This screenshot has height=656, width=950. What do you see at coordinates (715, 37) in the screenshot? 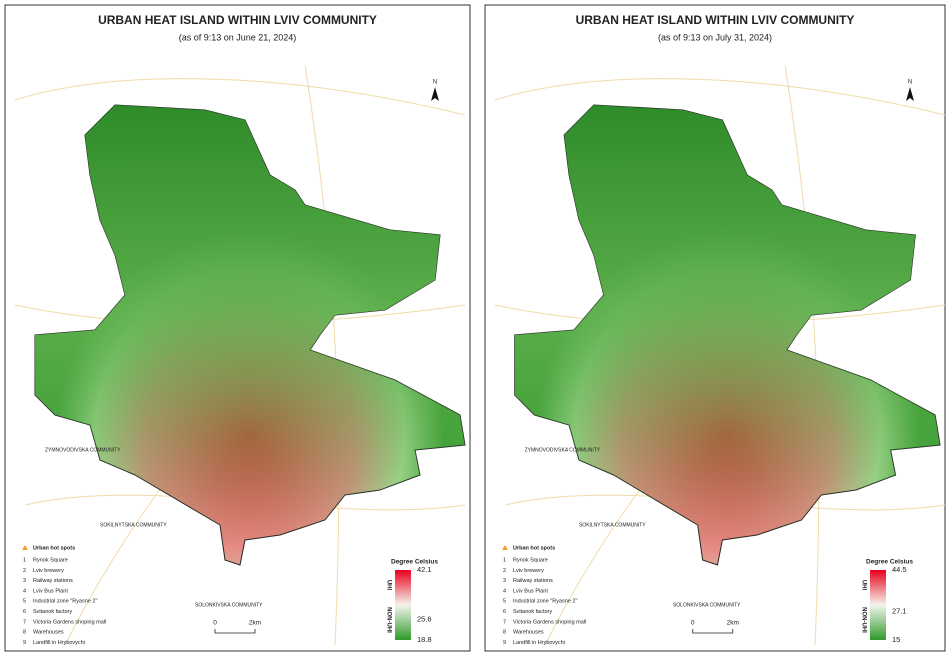
I see `map-subtitle: (as of 9:13 on July 31, 2024)` at bounding box center [715, 37].